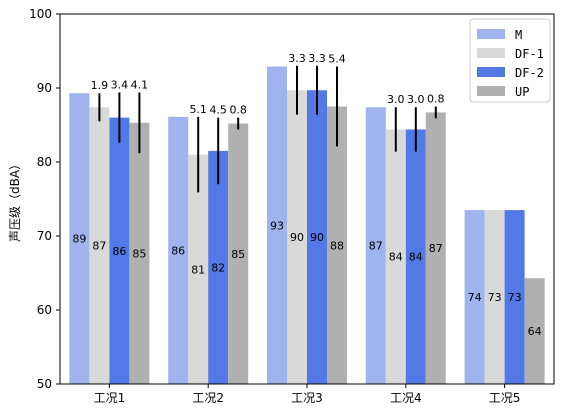  What do you see at coordinates (15, 200) in the screenshot?
I see `y-axis-label: 声压级（dBA）` at bounding box center [15, 200].